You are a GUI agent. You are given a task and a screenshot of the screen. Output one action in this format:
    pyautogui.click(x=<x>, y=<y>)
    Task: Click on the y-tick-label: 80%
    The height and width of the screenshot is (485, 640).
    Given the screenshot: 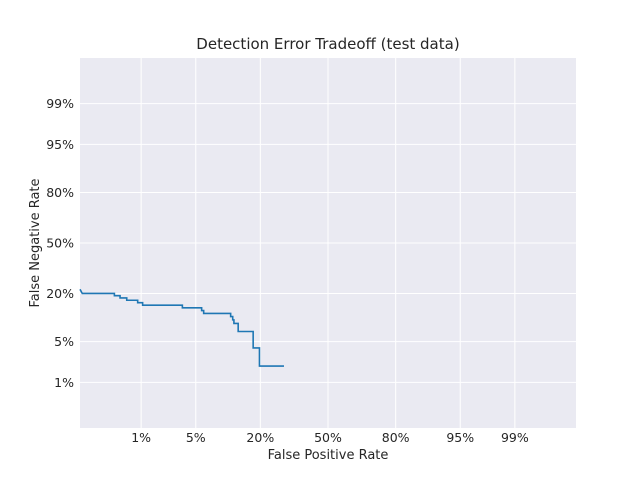 What is the action you would take?
    pyautogui.click(x=60, y=192)
    